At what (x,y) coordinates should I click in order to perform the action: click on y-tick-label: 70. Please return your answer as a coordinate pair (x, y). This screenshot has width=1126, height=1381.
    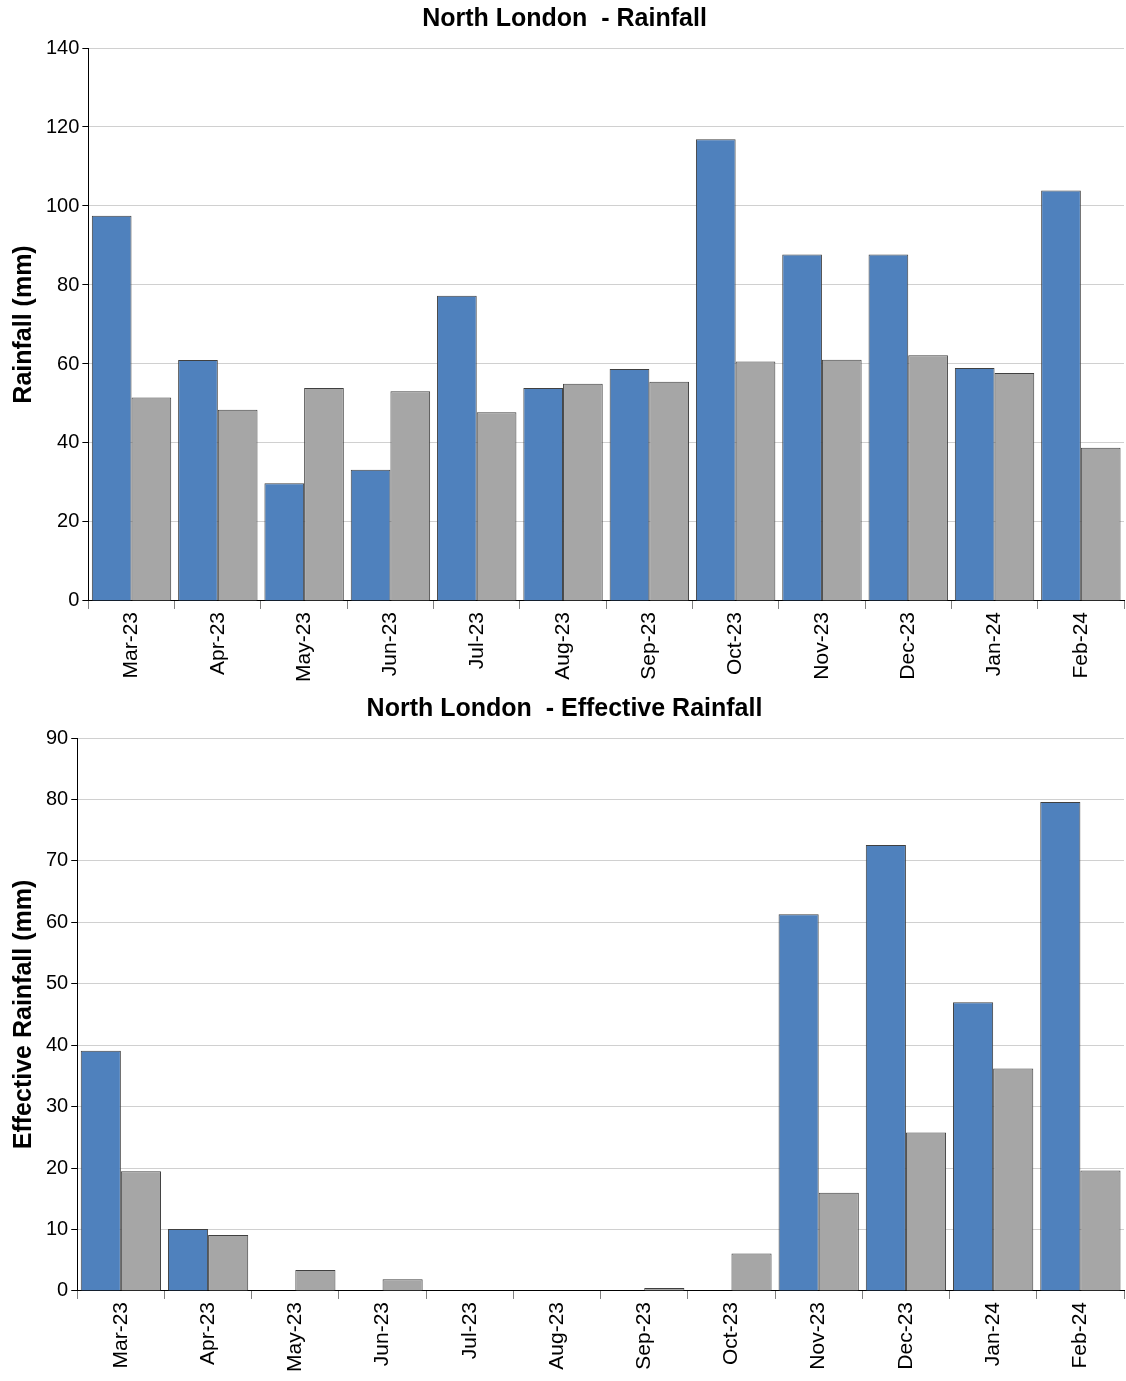
    Looking at the image, I should click on (57, 859).